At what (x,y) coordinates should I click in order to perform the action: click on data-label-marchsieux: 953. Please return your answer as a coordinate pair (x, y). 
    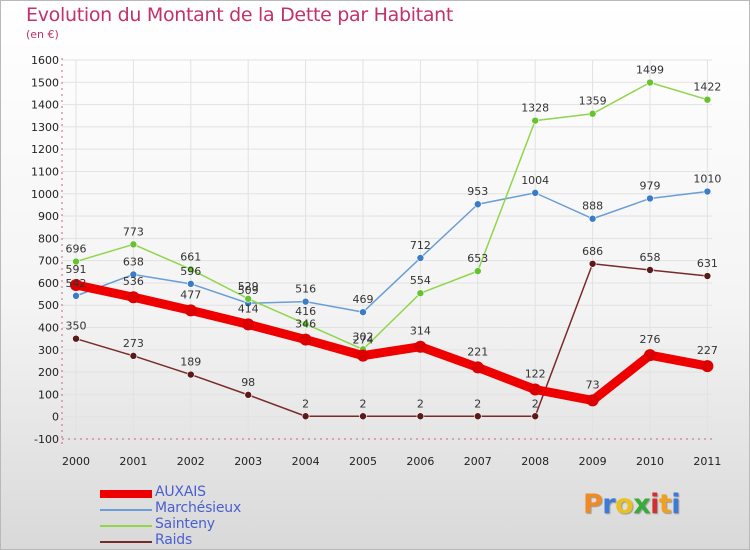
    Looking at the image, I should click on (477, 191).